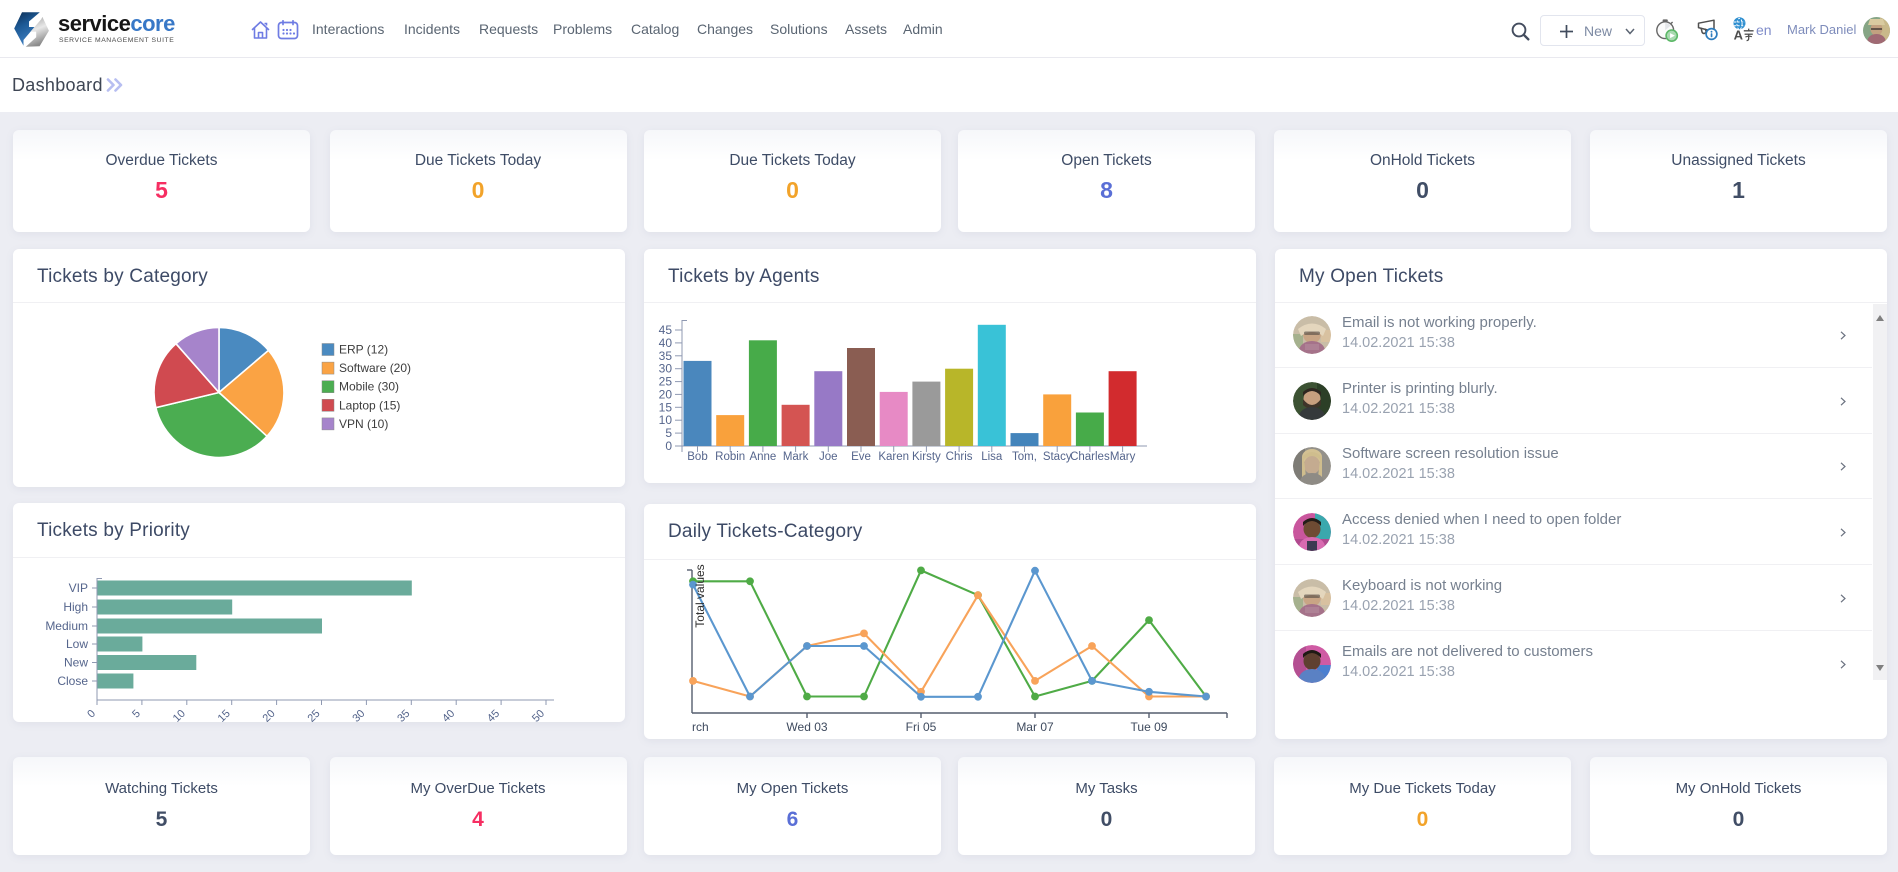 This screenshot has width=1898, height=872. I want to click on svg-text: Medium, so click(66, 626).